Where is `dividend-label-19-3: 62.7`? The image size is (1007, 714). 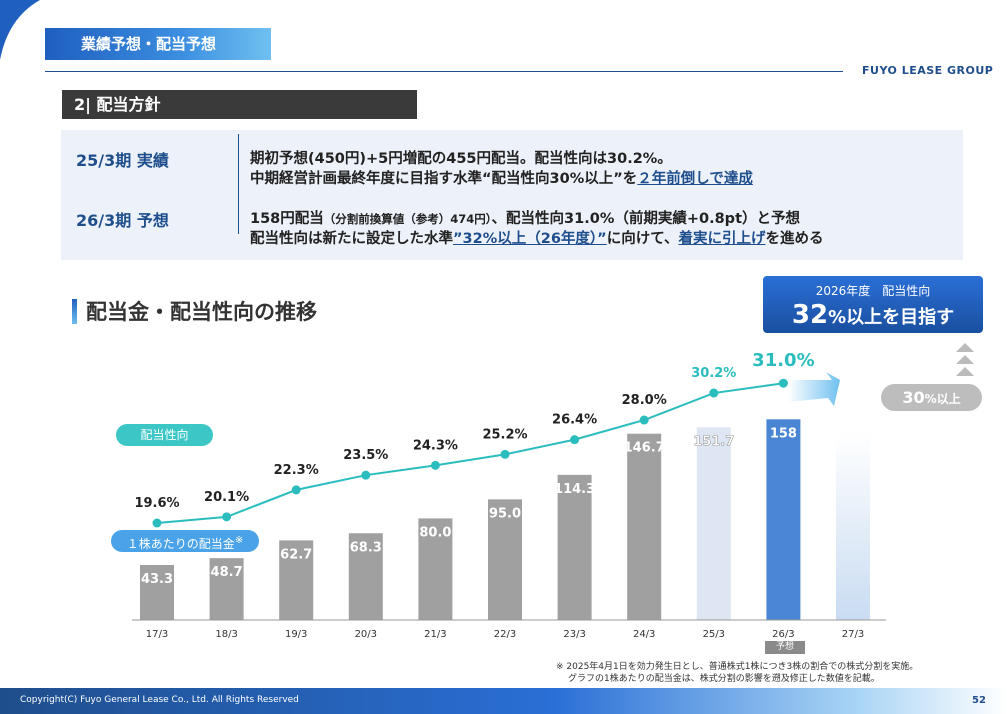
dividend-label-19-3: 62.7 is located at coordinates (296, 554).